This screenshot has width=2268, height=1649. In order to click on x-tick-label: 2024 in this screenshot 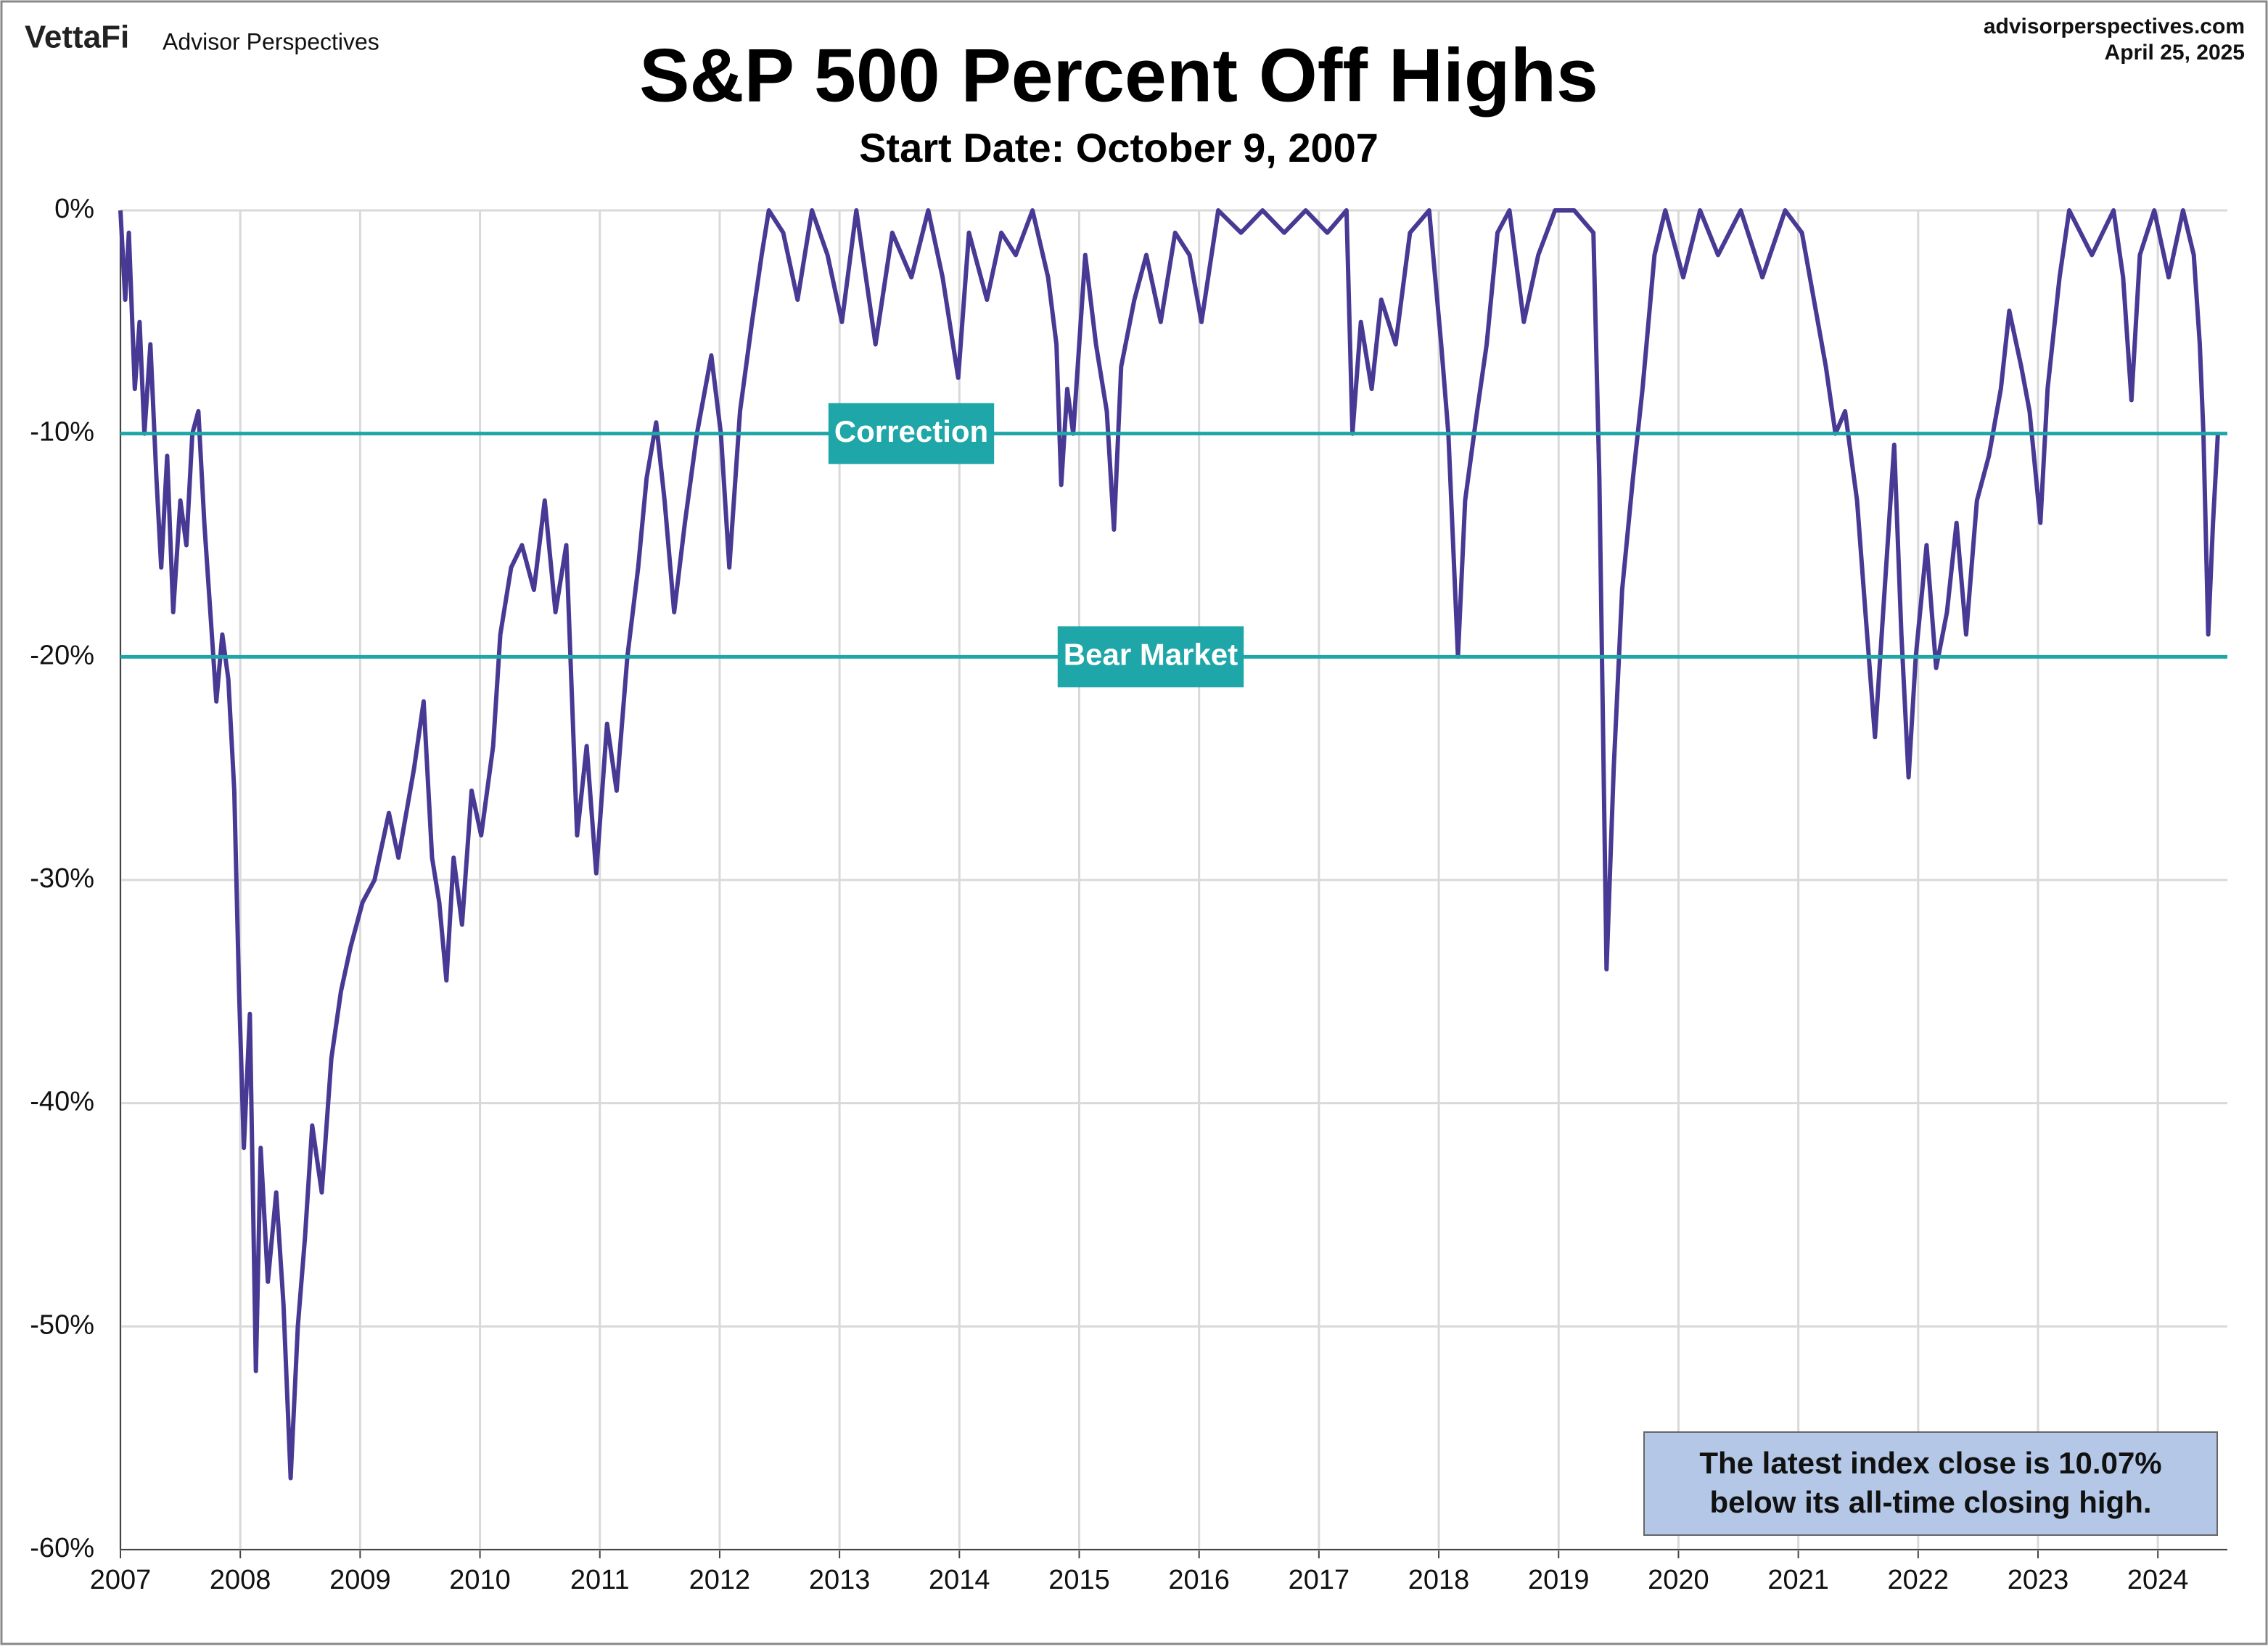, I will do `click(2158, 1580)`.